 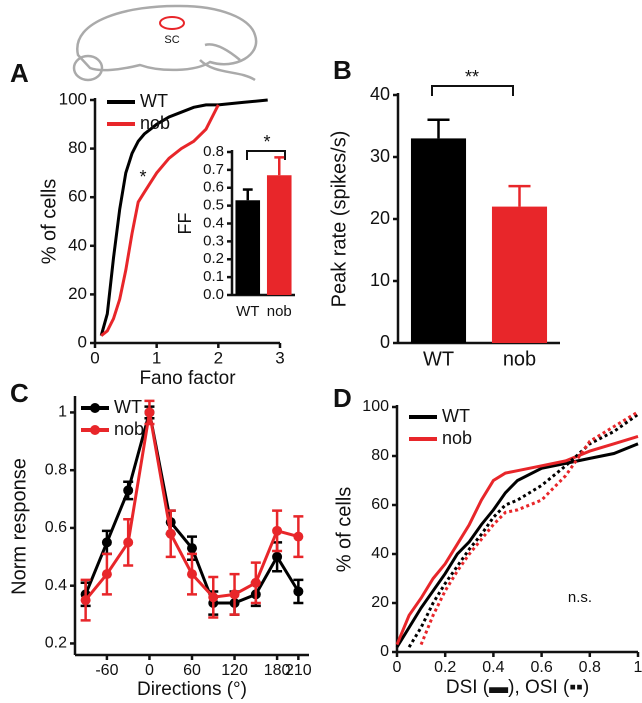 What do you see at coordinates (541, 667) in the screenshot?
I see `x-tick-label: 0.6` at bounding box center [541, 667].